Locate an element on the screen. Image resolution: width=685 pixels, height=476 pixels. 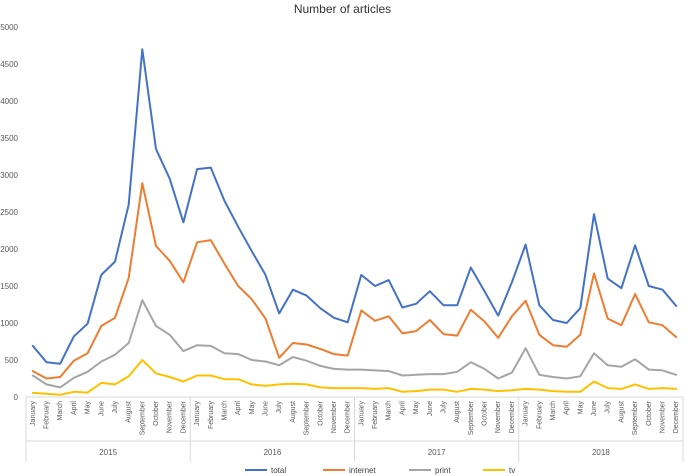
y-tick-label: 2500 is located at coordinates (9, 212).